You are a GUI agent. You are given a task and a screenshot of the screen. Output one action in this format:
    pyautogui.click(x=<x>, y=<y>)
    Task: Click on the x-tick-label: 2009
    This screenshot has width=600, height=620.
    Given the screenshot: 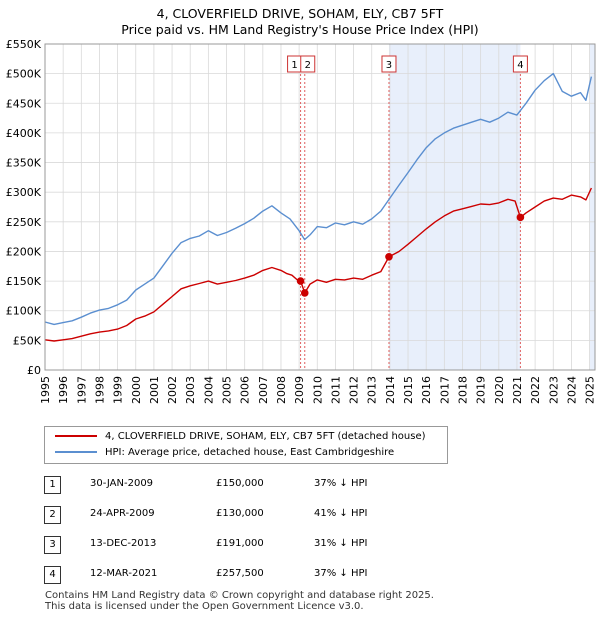 What is the action you would take?
    pyautogui.click(x=299, y=390)
    